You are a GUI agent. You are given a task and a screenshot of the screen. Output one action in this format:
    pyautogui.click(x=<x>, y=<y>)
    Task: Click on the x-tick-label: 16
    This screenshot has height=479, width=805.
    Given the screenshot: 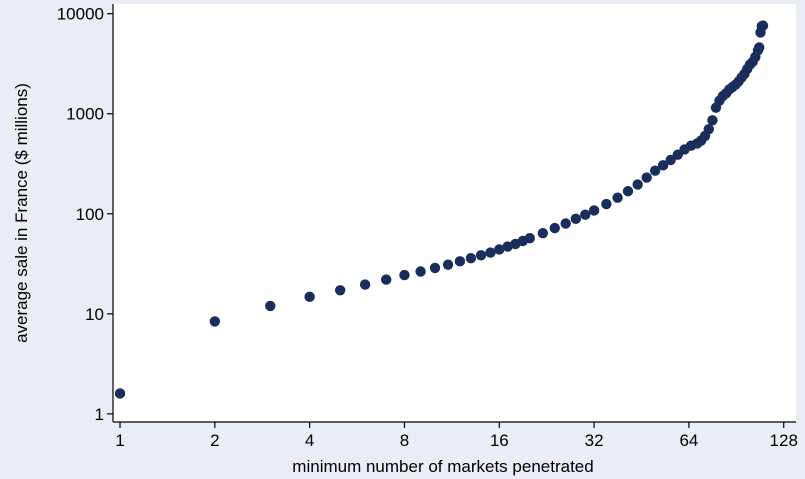 What is the action you would take?
    pyautogui.click(x=499, y=440)
    